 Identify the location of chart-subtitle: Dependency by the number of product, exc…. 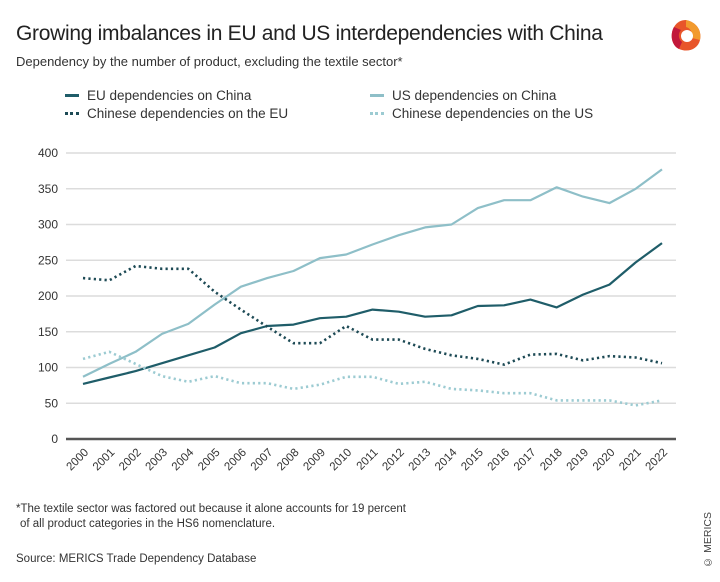
(209, 61).